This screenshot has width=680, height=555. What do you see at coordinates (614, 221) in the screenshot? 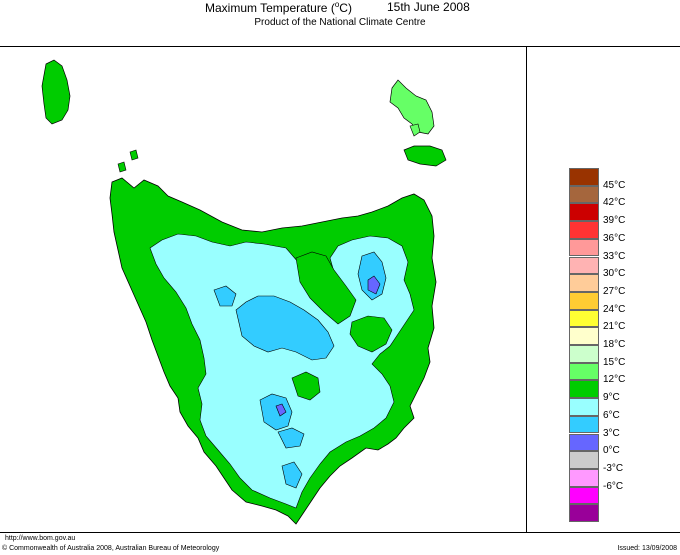
I see `legend-label: 39°C` at bounding box center [614, 221].